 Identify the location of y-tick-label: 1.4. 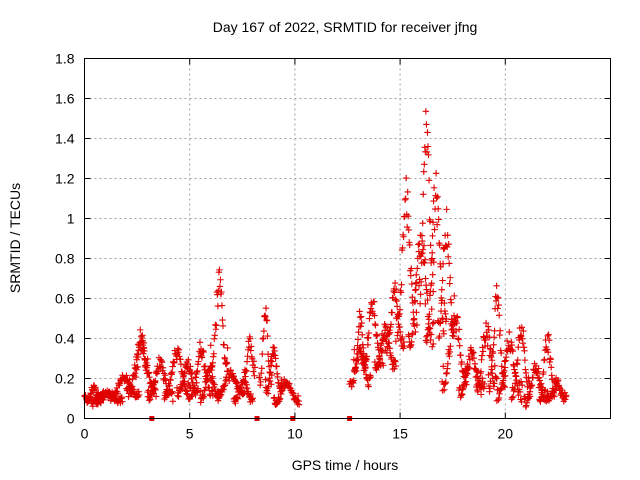
(65, 139).